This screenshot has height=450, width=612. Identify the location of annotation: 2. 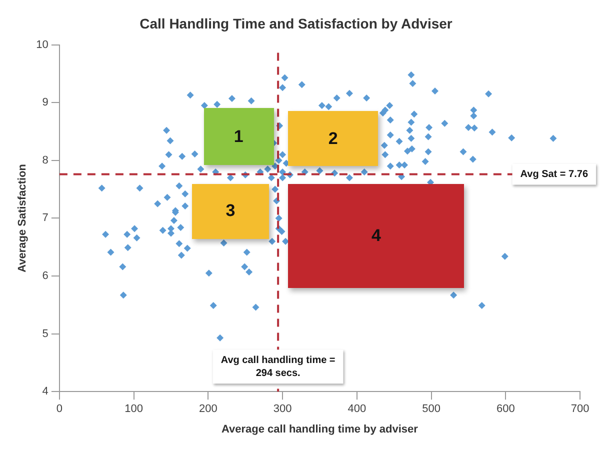
(333, 138).